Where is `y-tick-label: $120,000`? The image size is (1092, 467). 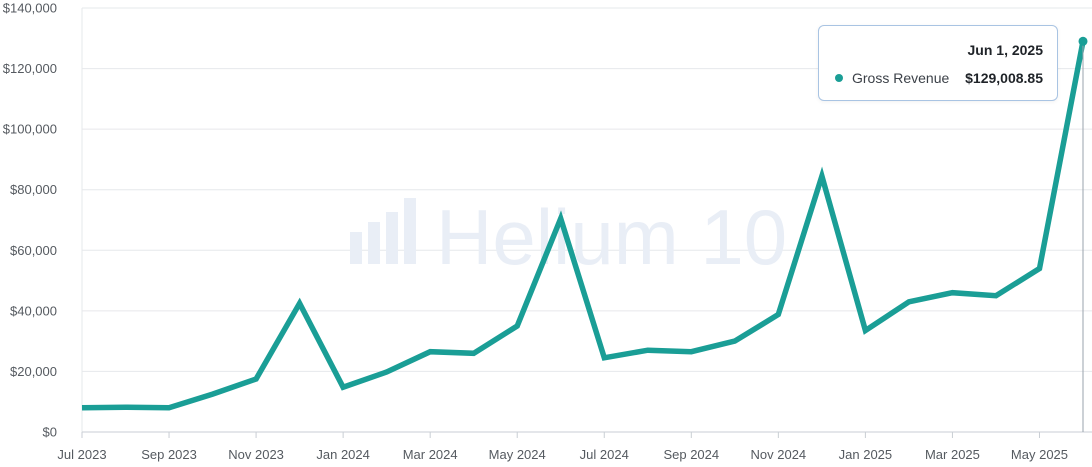
y-tick-label: $120,000 is located at coordinates (30, 68).